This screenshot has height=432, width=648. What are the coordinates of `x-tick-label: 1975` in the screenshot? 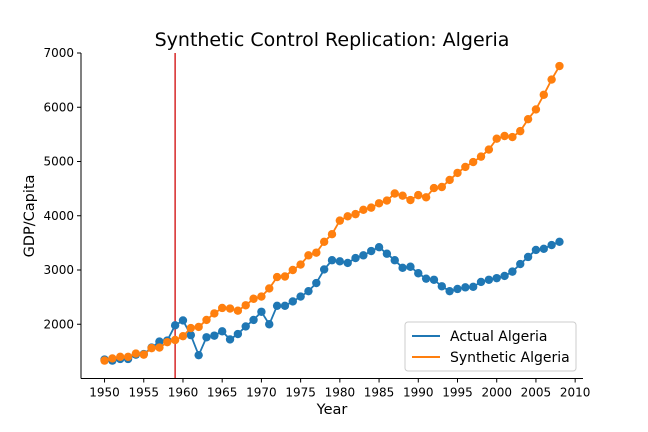 It's located at (300, 393).